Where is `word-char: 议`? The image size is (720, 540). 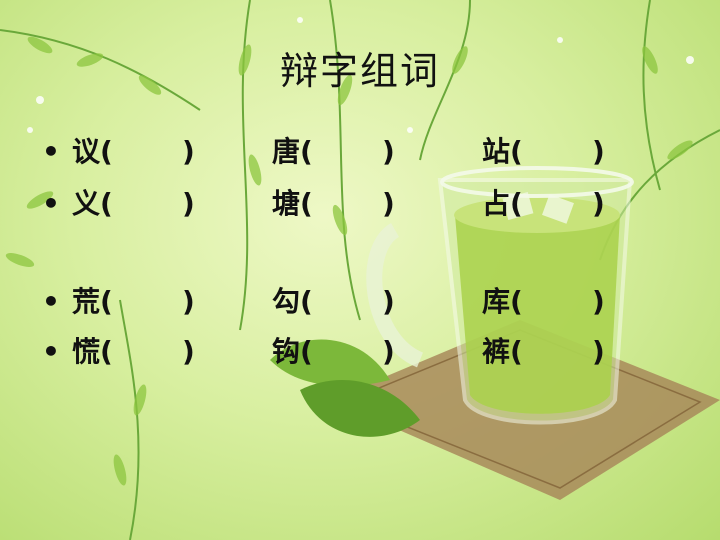
word-char: 议 is located at coordinates (86, 151).